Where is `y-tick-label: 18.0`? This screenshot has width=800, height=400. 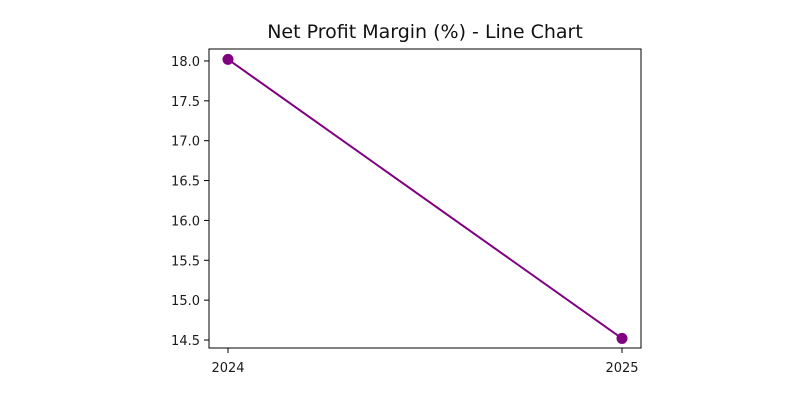 y-tick-label: 18.0 is located at coordinates (185, 62).